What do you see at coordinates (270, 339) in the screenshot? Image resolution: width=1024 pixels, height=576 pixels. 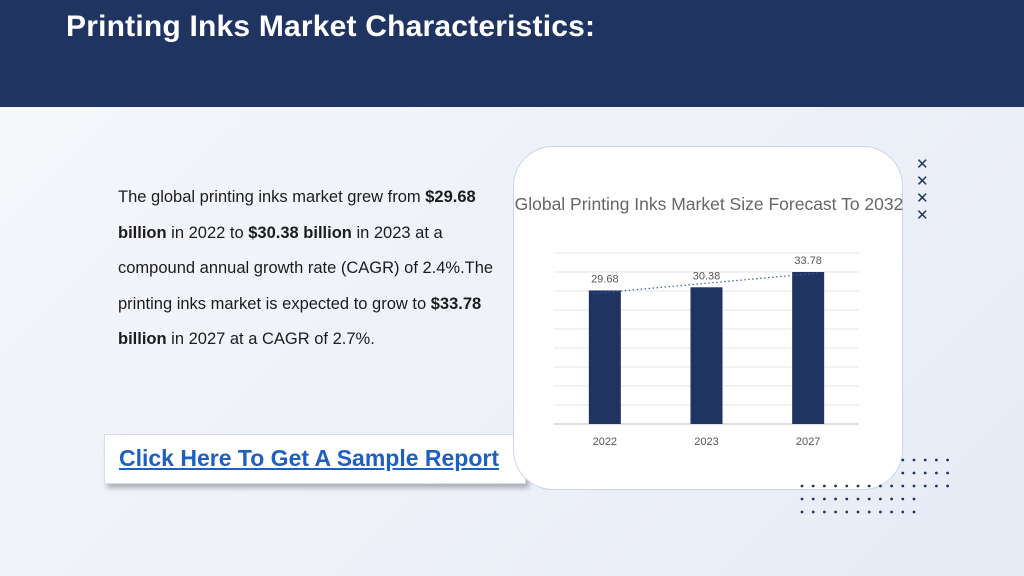 I see `desc-text-4: in 2027 at a CAGR of 2.7%.` at bounding box center [270, 339].